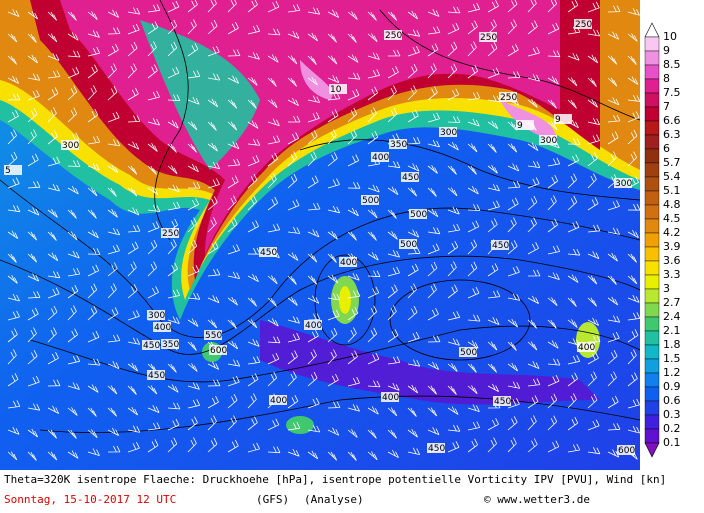 This screenshot has width=704, height=513. I want to click on contour-label: 400, so click(278, 401).